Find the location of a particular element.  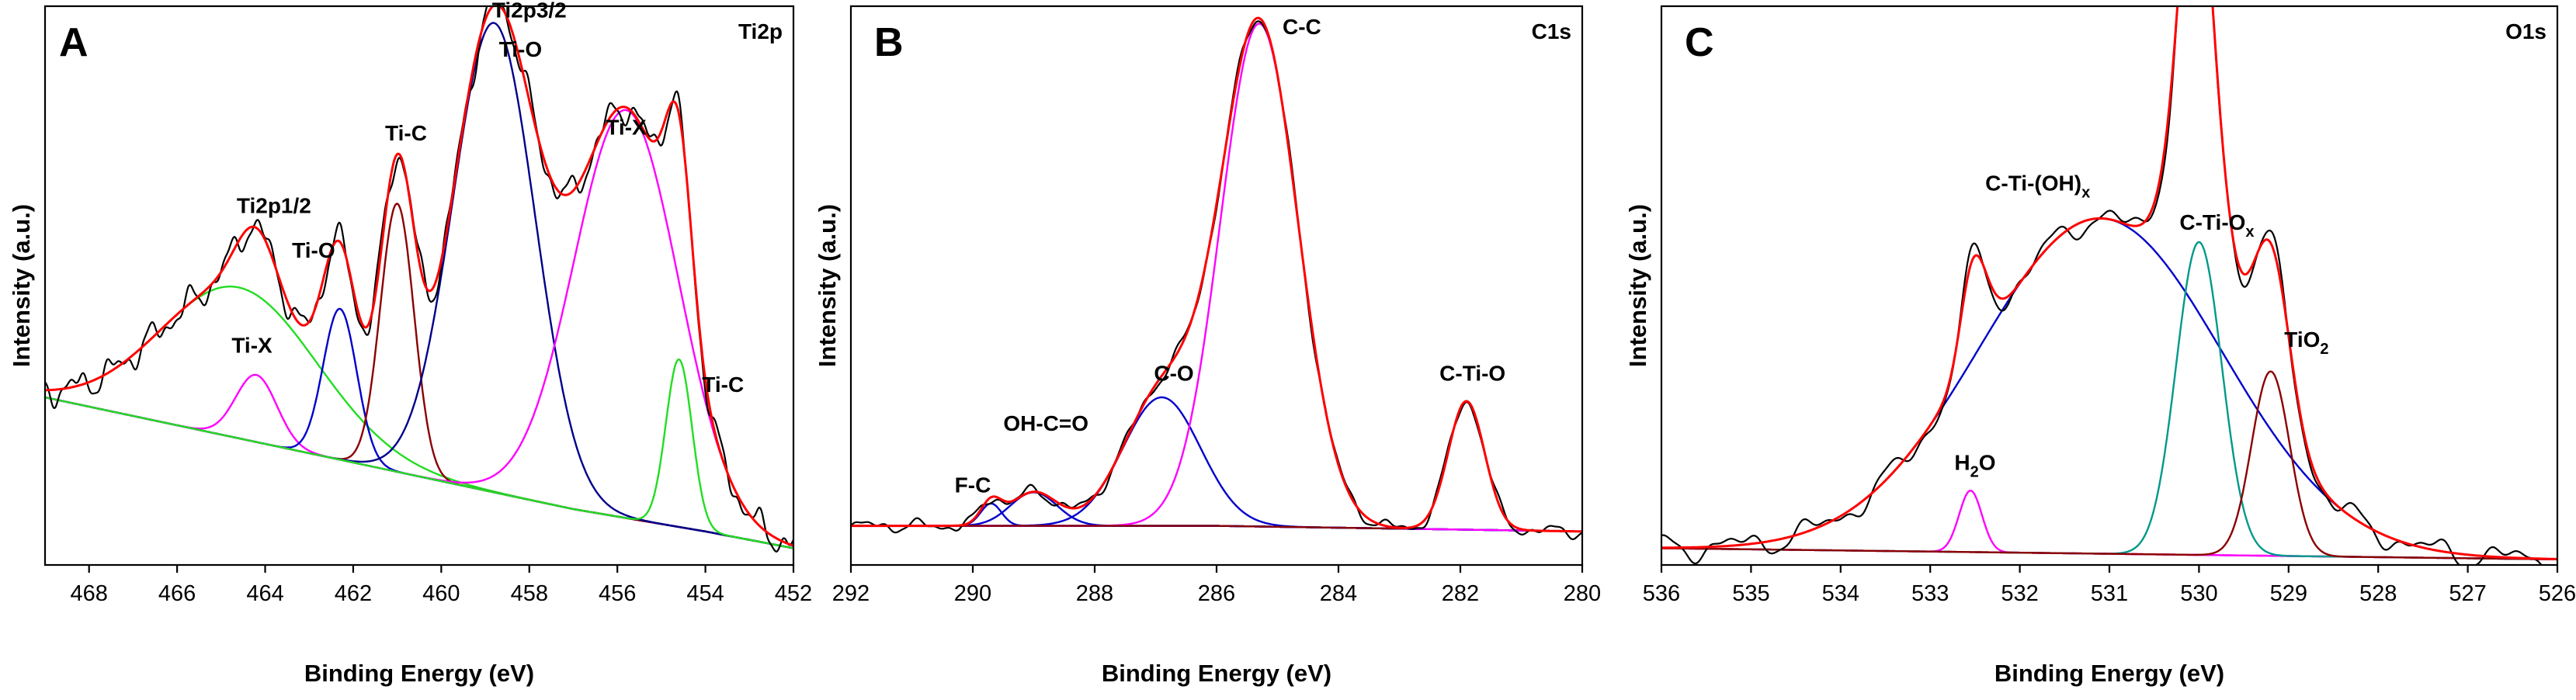

panel-letter: C is located at coordinates (1699, 42).